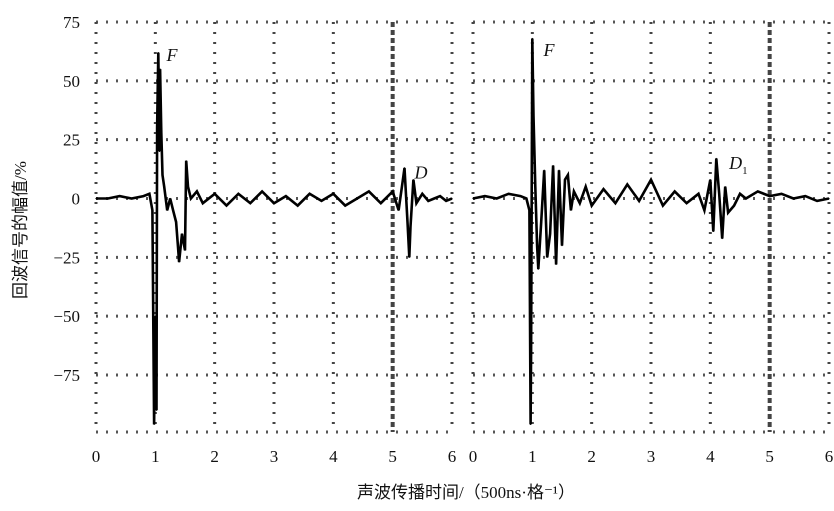 The width and height of the screenshot is (834, 511). Describe the element at coordinates (548, 50) in the screenshot. I see `peak-annotation: F` at that location.